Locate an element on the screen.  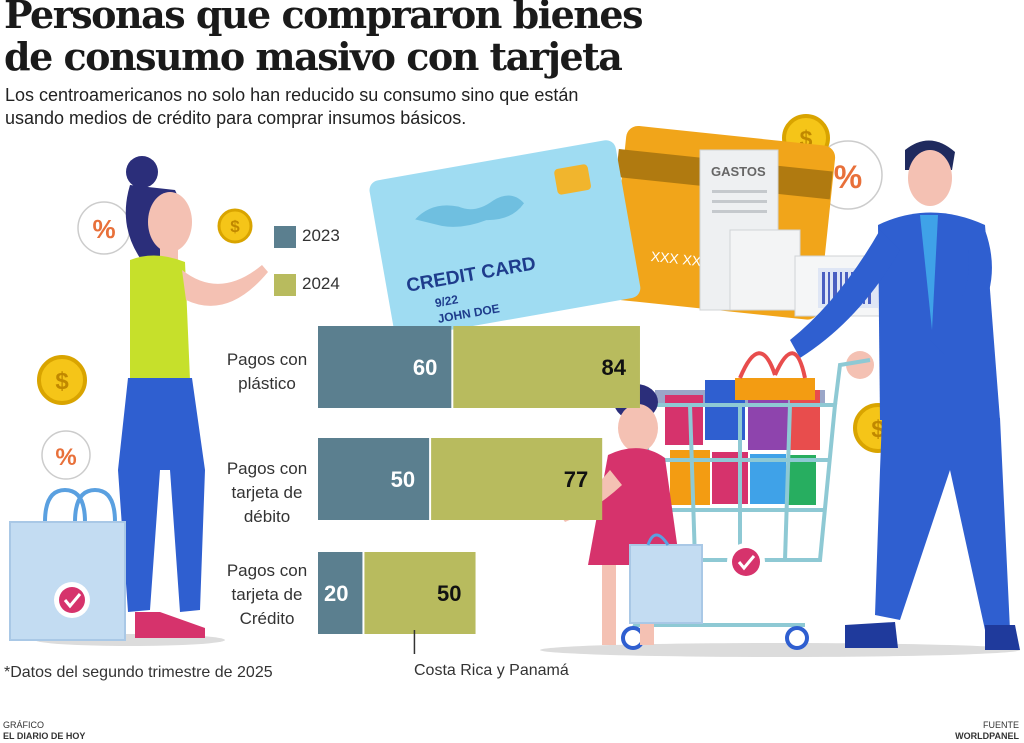
category-label-debito: Pagos con tarjeta de débito is located at coordinates (267, 493).